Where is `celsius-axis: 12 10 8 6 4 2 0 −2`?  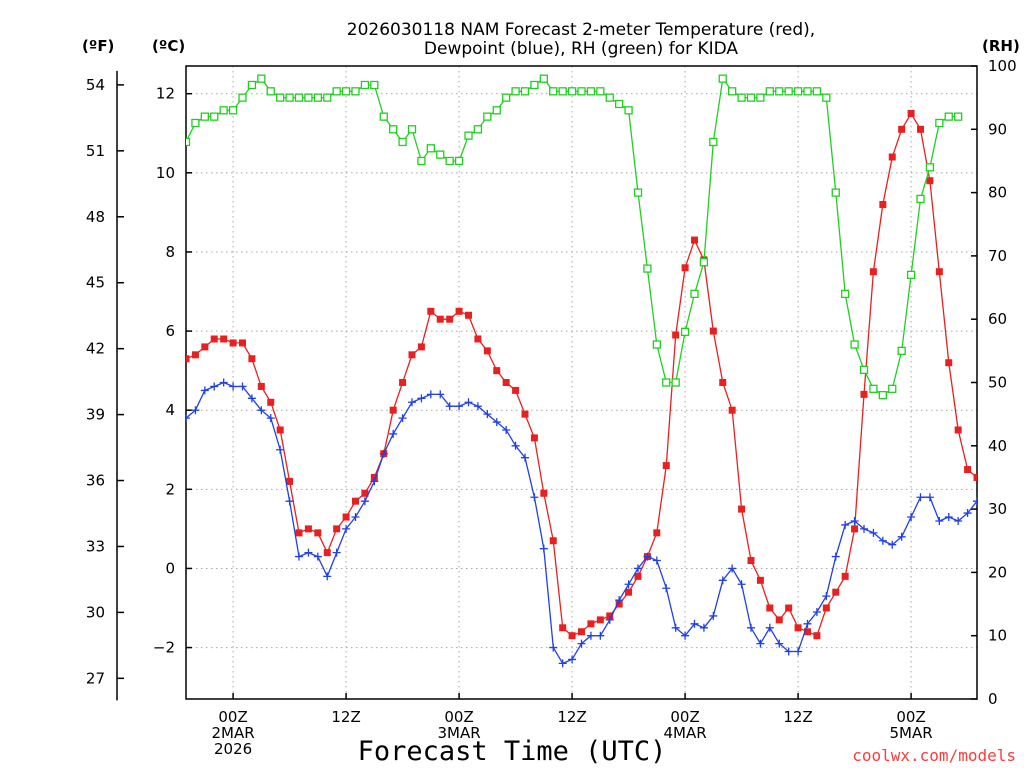 celsius-axis: 12 10 8 6 4 2 0 −2 is located at coordinates (172, 371).